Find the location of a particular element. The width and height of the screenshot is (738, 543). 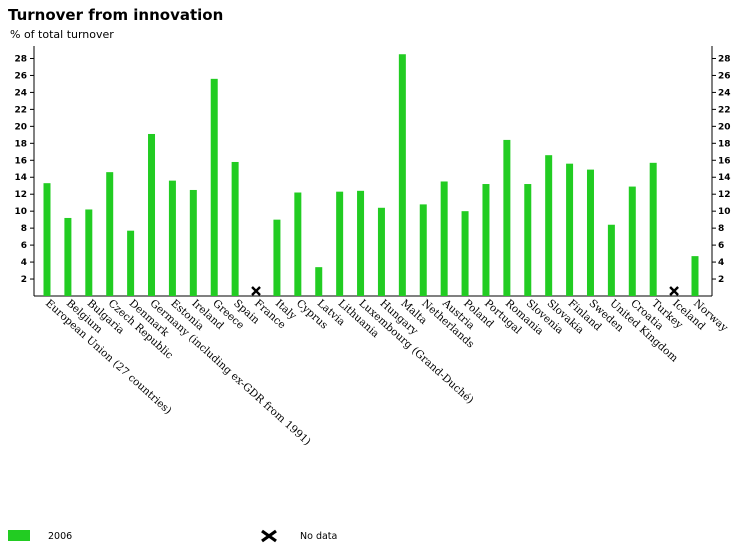

chart-title: Turnover from innovation is located at coordinates (116, 15).